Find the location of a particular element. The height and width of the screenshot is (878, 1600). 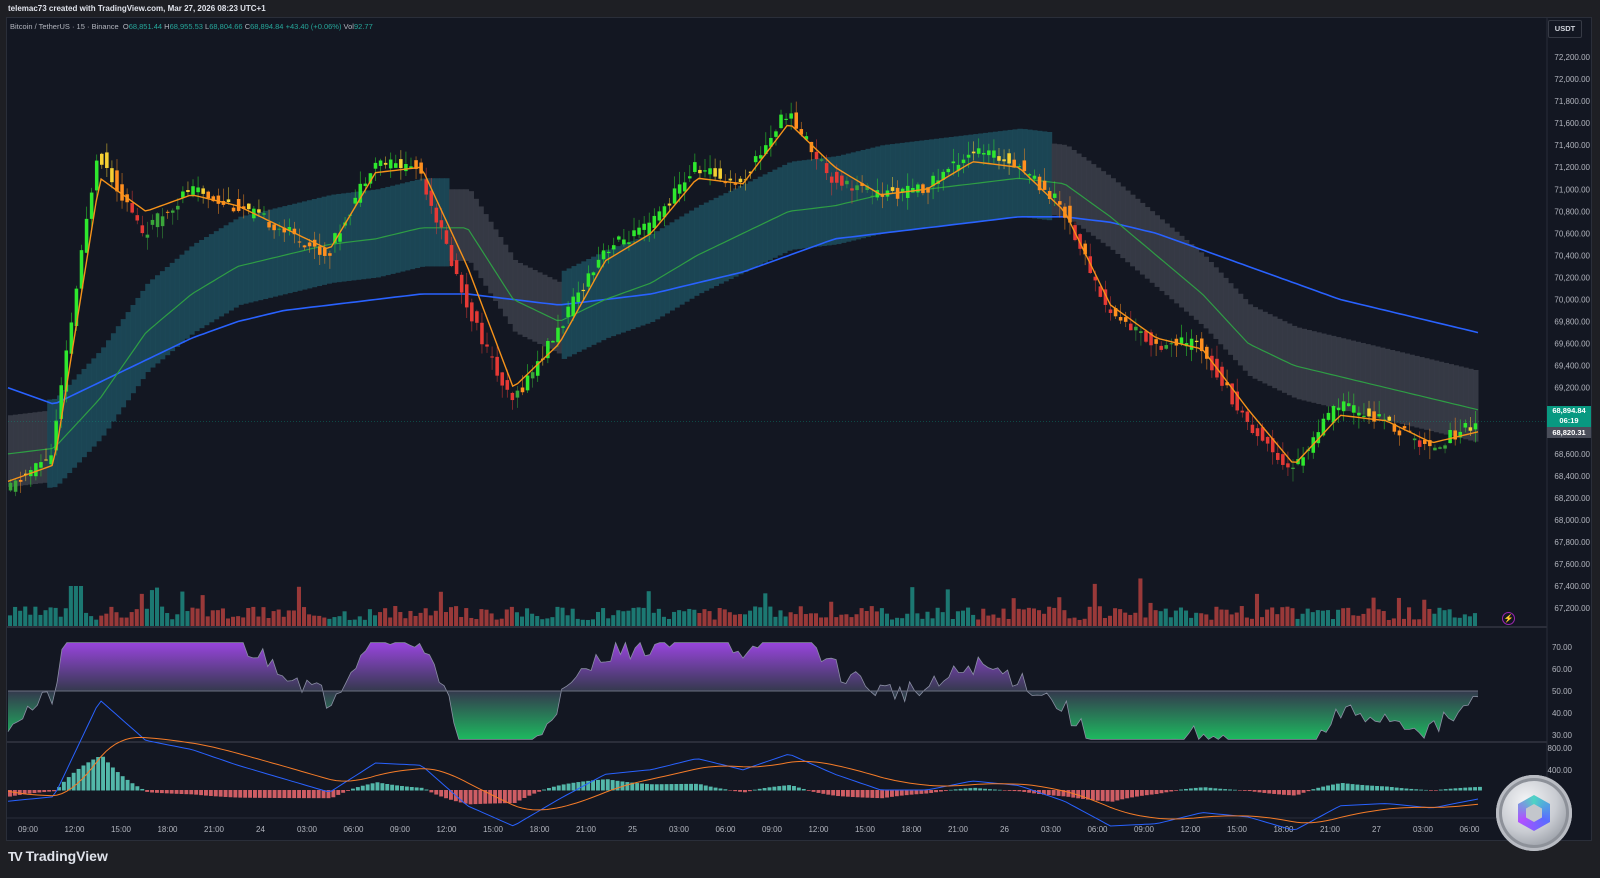

svg-text: 50.00 is located at coordinates (1562, 691).